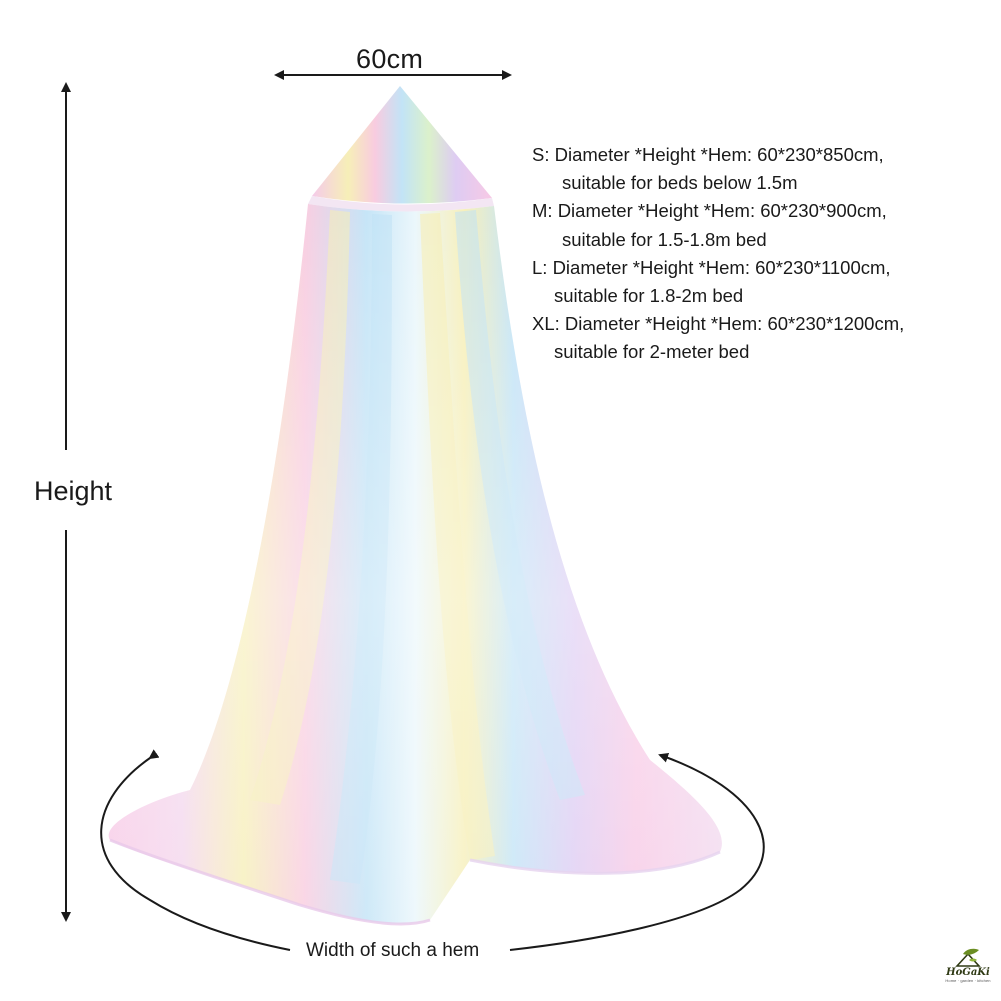 The image size is (1001, 1001). I want to click on canopy-crown, so click(401, 149).